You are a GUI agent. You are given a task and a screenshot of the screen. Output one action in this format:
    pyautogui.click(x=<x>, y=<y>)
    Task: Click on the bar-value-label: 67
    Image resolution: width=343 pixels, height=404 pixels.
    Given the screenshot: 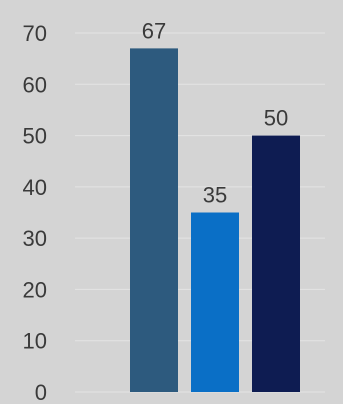 What is the action you would take?
    pyautogui.click(x=154, y=30)
    